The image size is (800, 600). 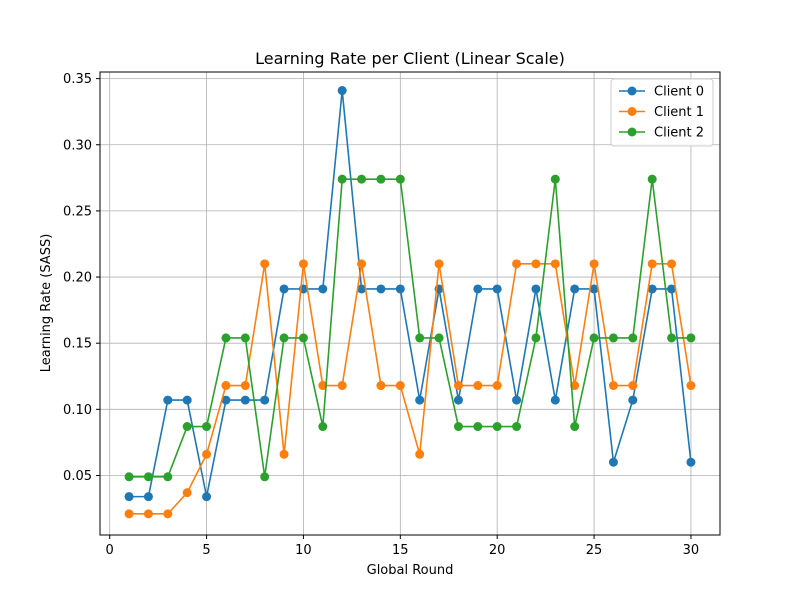 What do you see at coordinates (497, 550) in the screenshot?
I see `x-tick-label: 20` at bounding box center [497, 550].